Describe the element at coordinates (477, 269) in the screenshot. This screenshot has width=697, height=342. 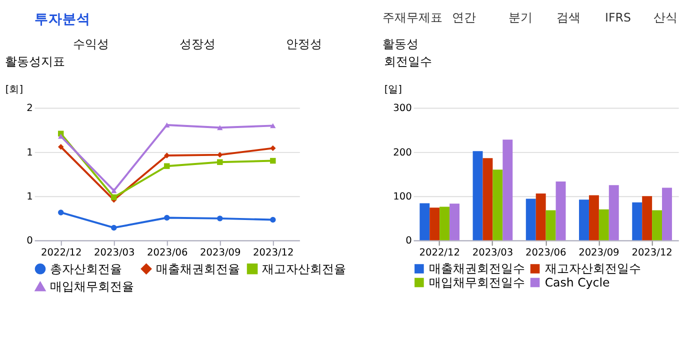
I see `legend-label: 매출채권회전일수` at that location.